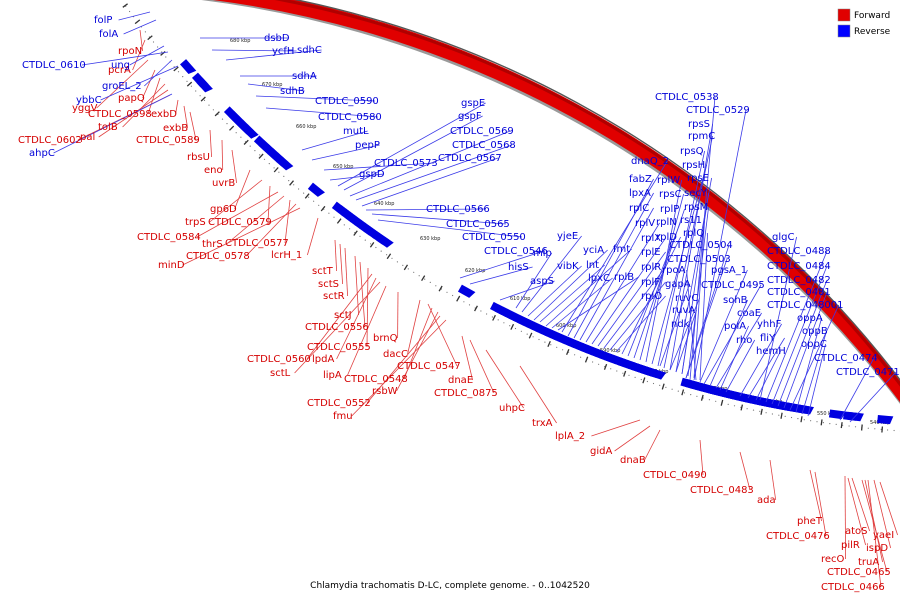 The height and width of the screenshot is (600, 900). What do you see at coordinates (735, 300) in the screenshot?
I see `reverse-gene-label: sohB` at bounding box center [735, 300].